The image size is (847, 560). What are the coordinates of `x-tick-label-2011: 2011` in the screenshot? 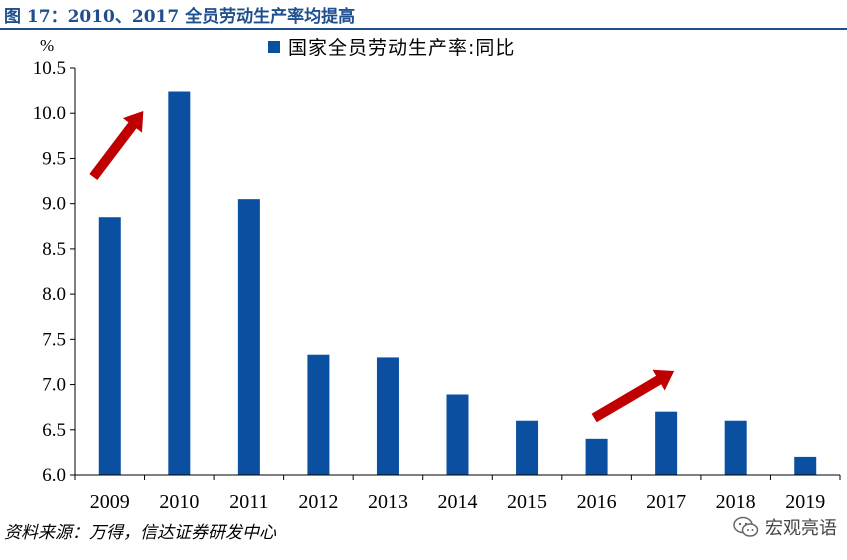 It's located at (248, 502).